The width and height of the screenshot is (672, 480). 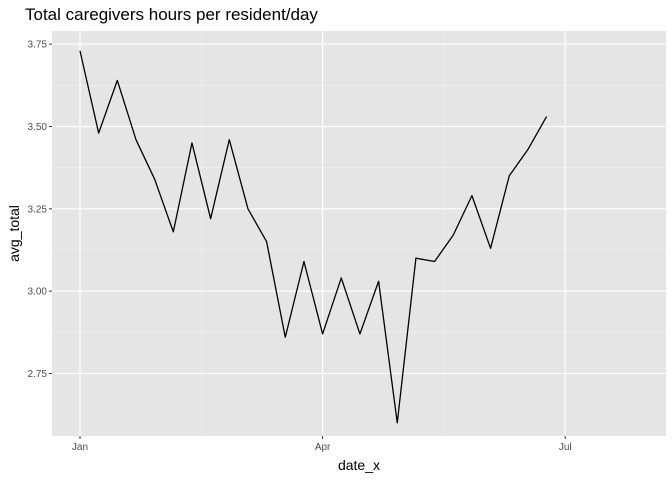 What do you see at coordinates (14, 233) in the screenshot?
I see `y-axis-title: avg_total` at bounding box center [14, 233].